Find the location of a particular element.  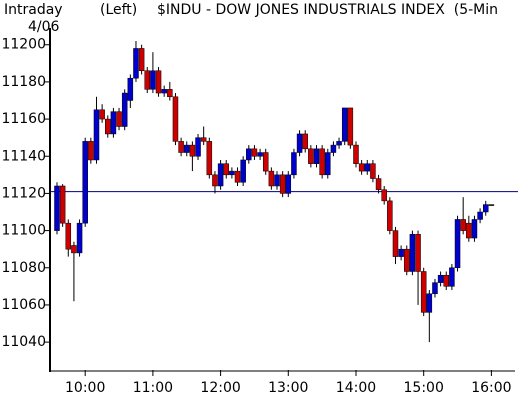

x-tick-label: 16:00 is located at coordinates (491, 388).